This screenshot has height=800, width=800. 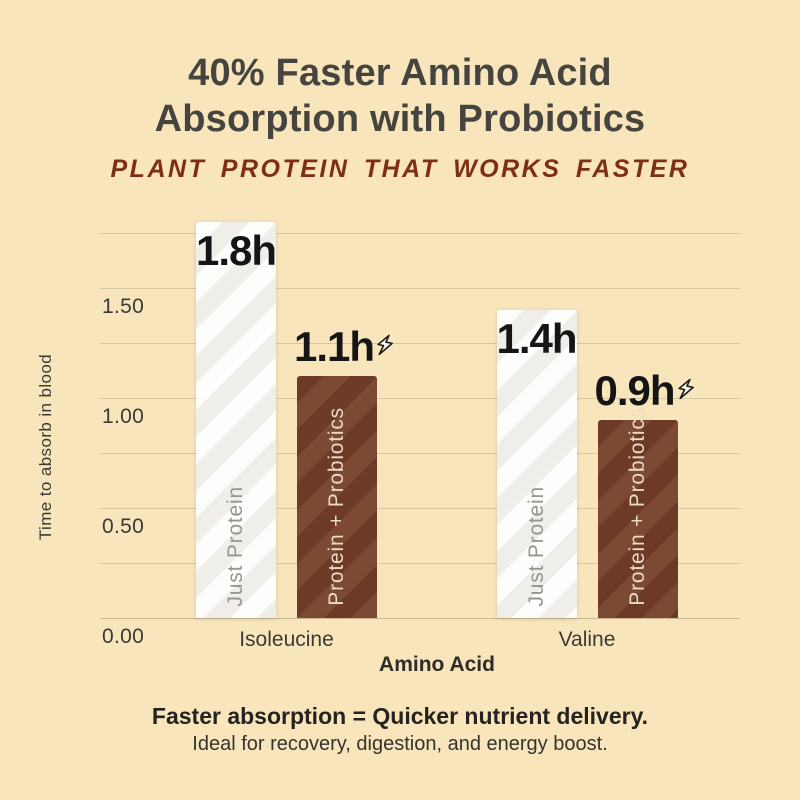 What do you see at coordinates (587, 639) in the screenshot?
I see `category-label-valine: Valine` at bounding box center [587, 639].